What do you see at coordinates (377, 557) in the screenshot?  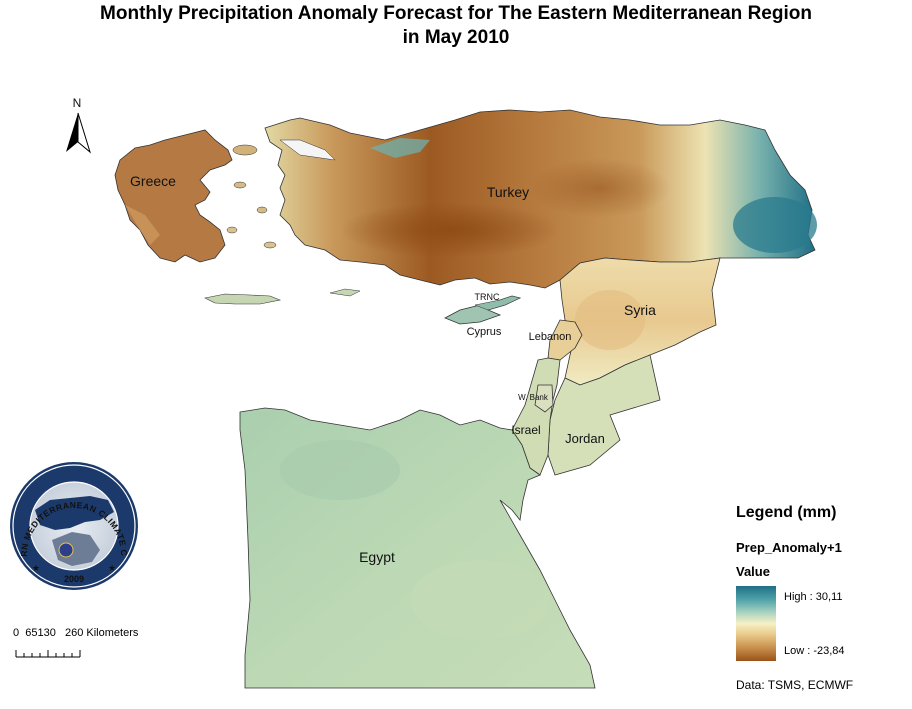 I see `label-egypt: Egypt` at bounding box center [377, 557].